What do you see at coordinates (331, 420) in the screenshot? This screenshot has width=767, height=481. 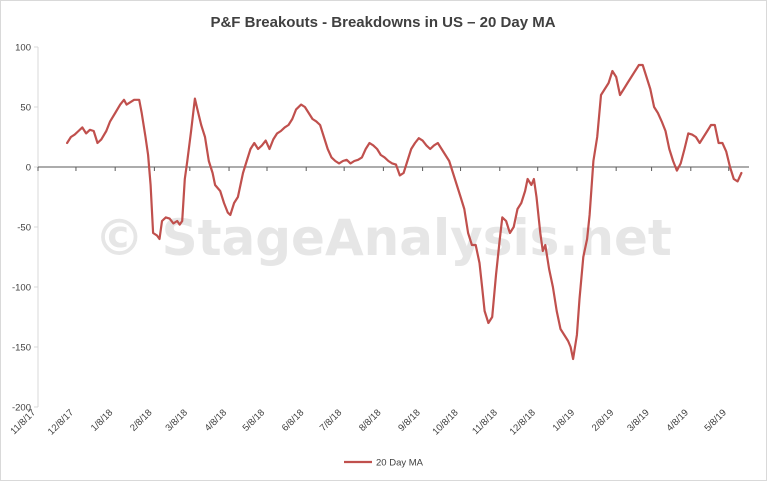 I see `x-tick-label: 7/8/18` at bounding box center [331, 420].